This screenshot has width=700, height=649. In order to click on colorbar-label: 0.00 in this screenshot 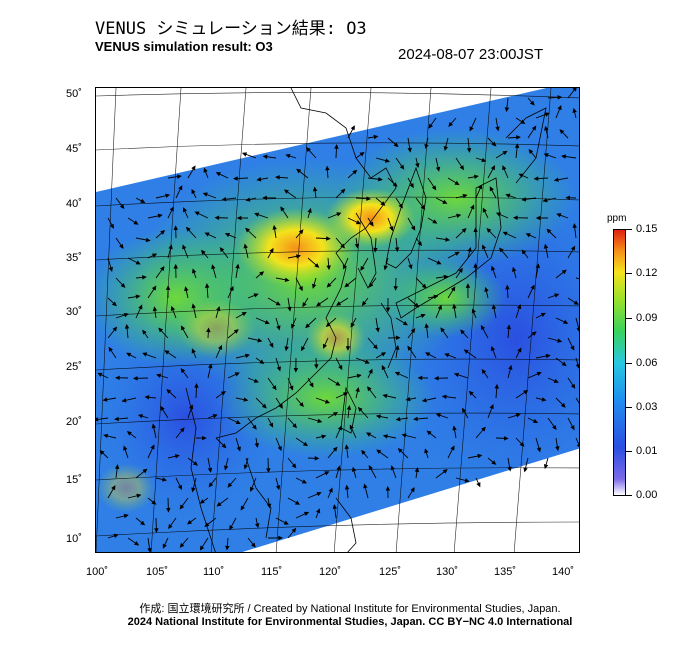, I will do `click(647, 495)`.